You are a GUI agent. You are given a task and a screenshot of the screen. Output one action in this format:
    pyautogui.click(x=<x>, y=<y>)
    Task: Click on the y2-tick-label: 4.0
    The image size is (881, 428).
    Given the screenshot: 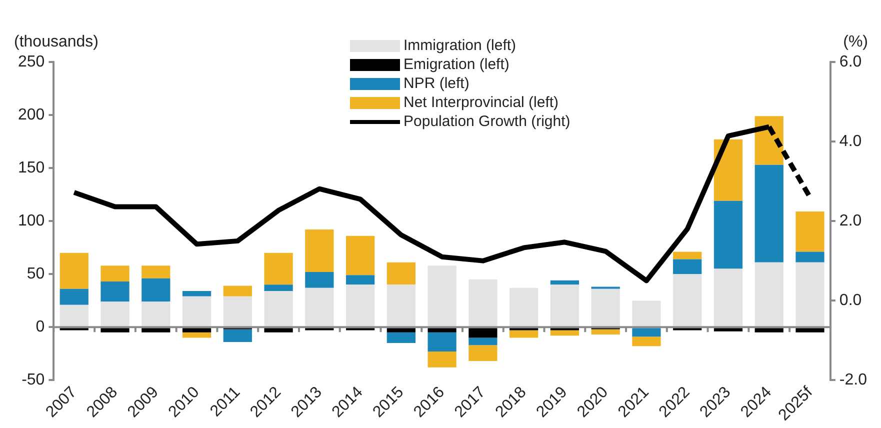 What is the action you would take?
    pyautogui.click(x=850, y=141)
    